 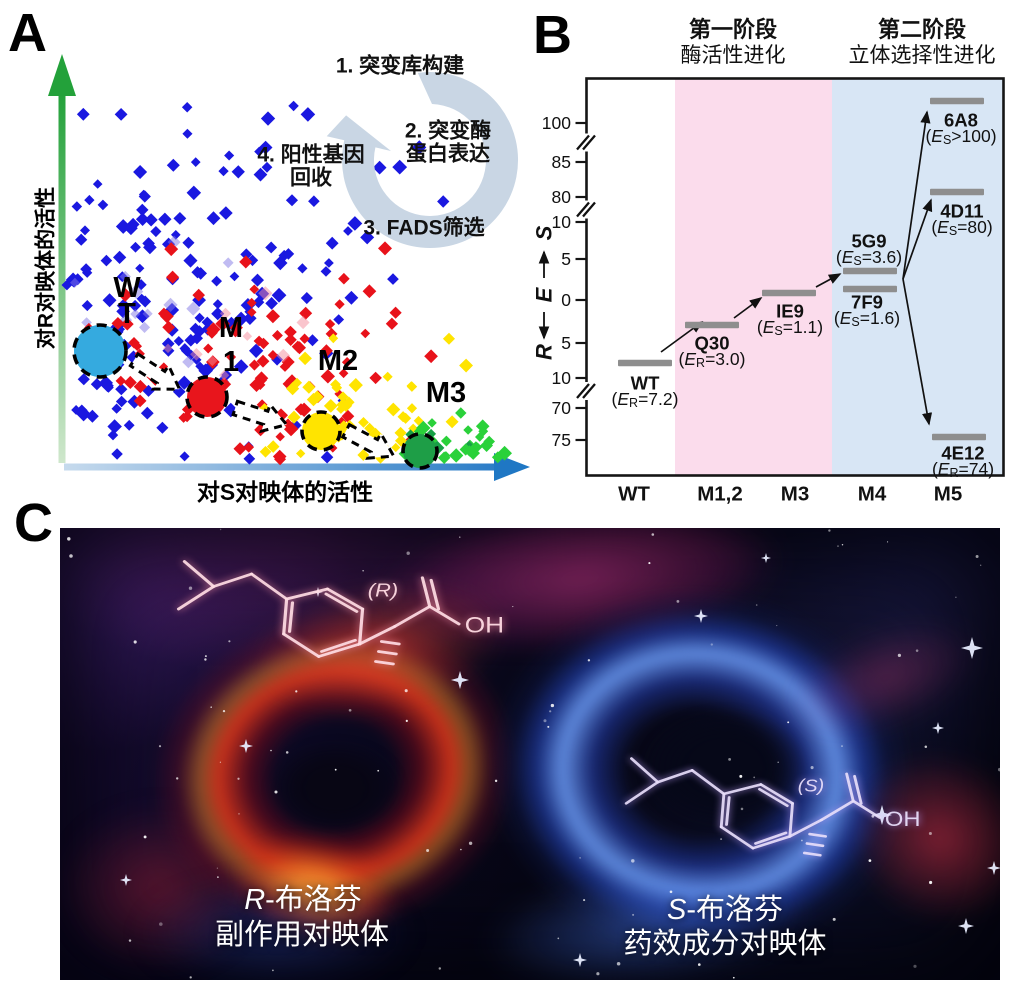 I want to click on sparkle-star-icon, so click(x=246, y=746).